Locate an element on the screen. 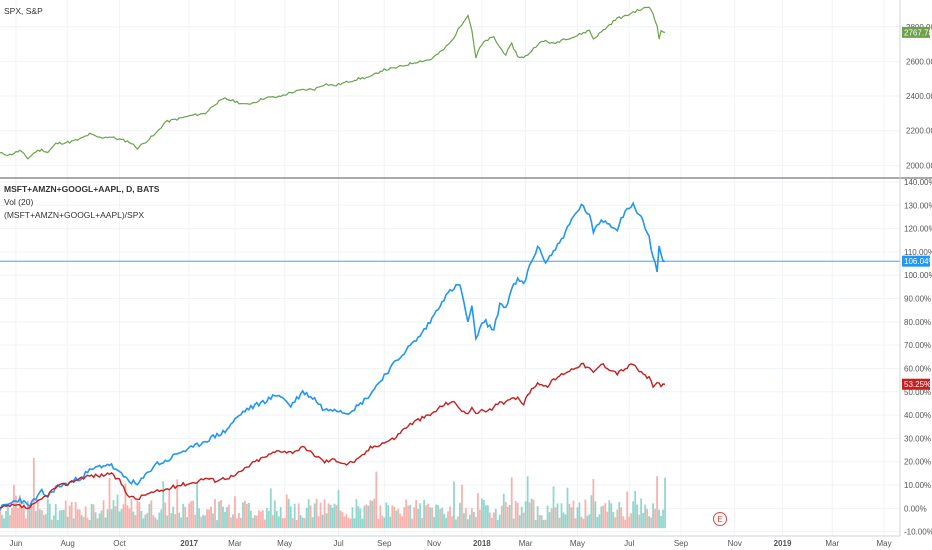 This screenshot has height=550, width=932. upper-price-axis: 2000.002200.002400.002600.002800.00 is located at coordinates (919, 97).